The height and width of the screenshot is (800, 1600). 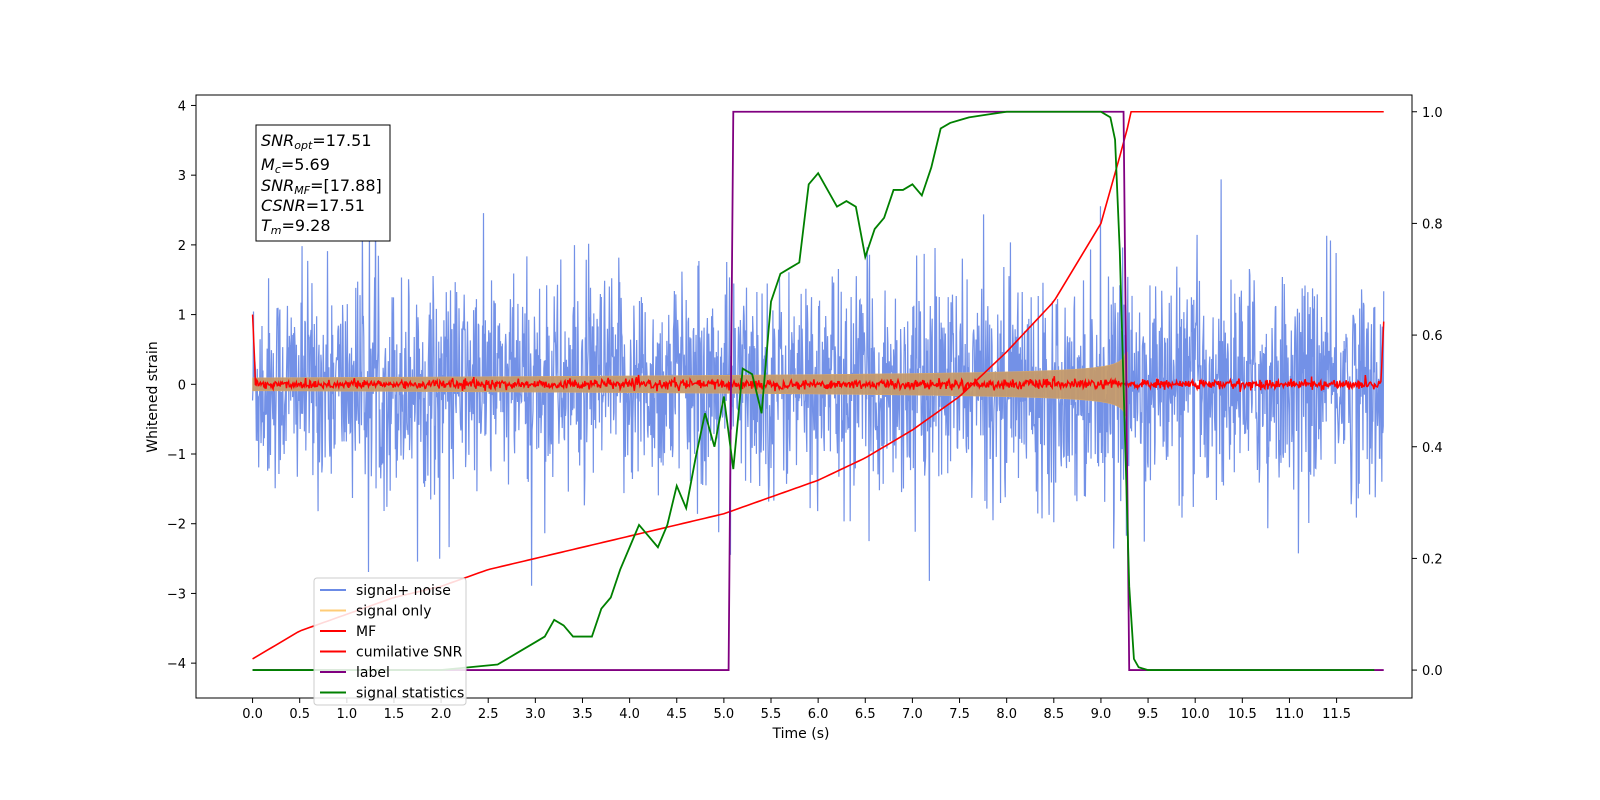 I want to click on y-tick-label: 2, so click(x=182, y=246).